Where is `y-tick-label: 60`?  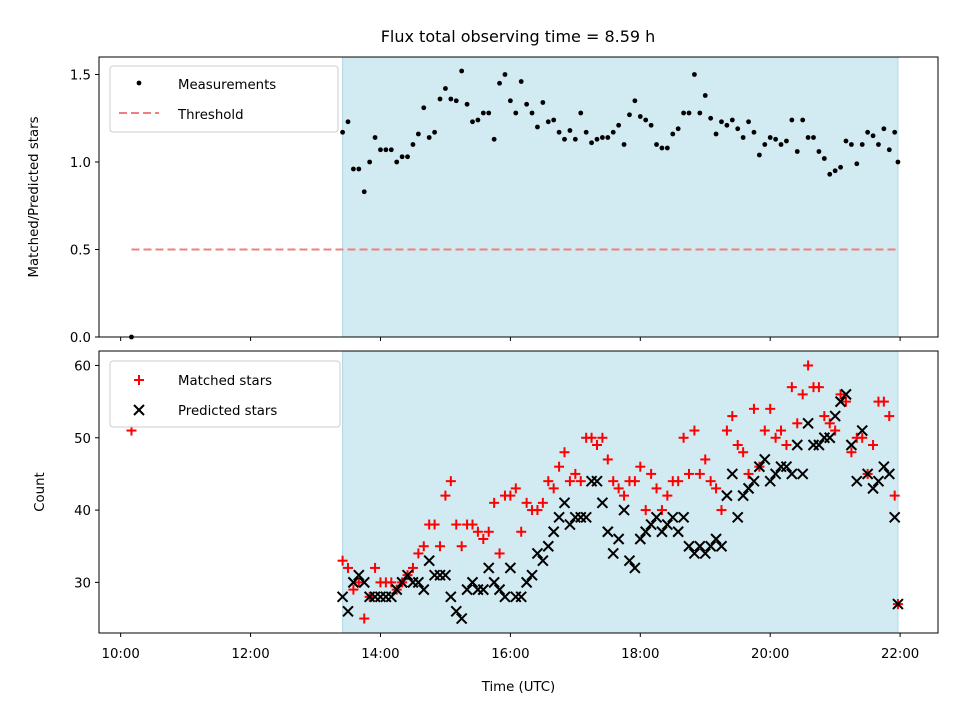 y-tick-label: 60 is located at coordinates (82, 366).